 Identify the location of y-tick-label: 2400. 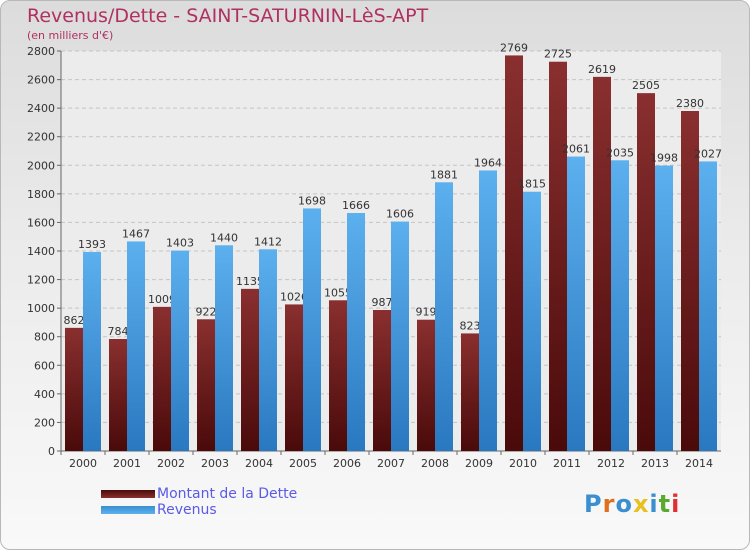
(41, 108).